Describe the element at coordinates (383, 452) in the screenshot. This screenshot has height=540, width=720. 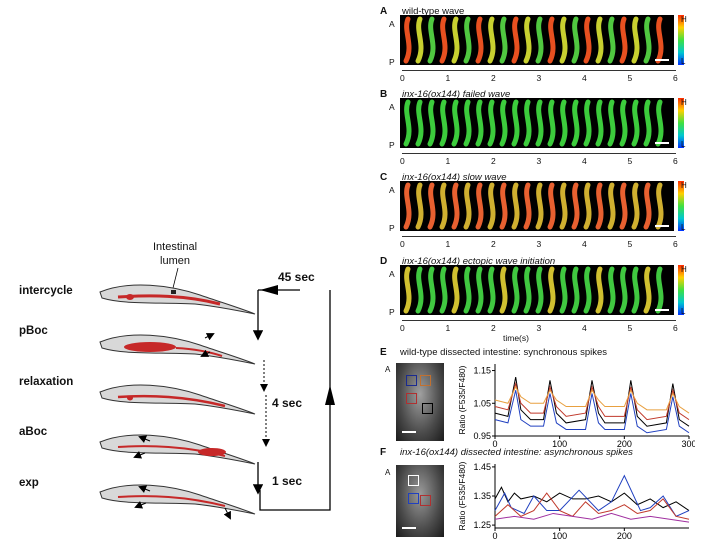
I see `panel-f-letter: F` at that location.